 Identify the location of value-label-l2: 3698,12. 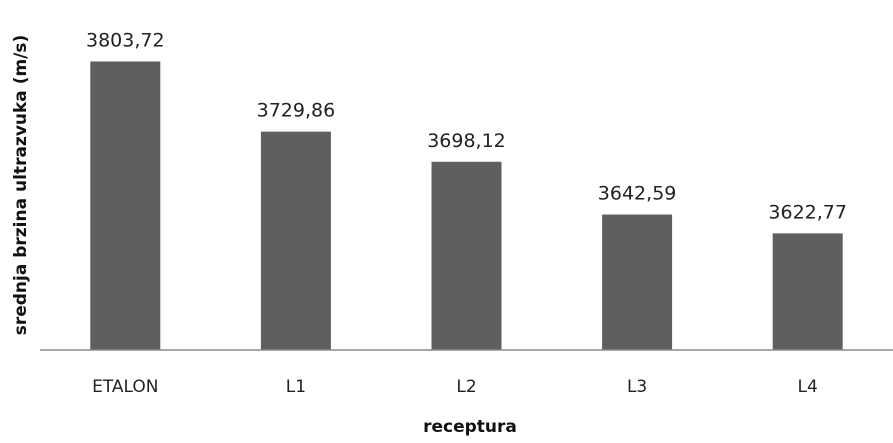
(466, 141).